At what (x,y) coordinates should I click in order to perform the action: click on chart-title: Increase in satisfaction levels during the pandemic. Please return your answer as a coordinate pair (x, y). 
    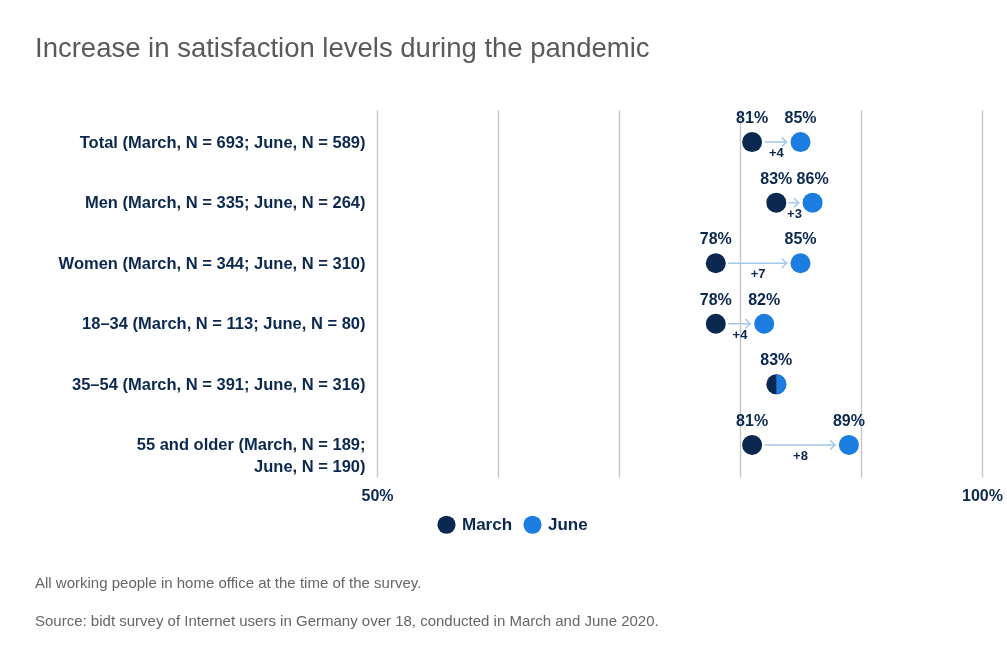
    Looking at the image, I should click on (342, 47).